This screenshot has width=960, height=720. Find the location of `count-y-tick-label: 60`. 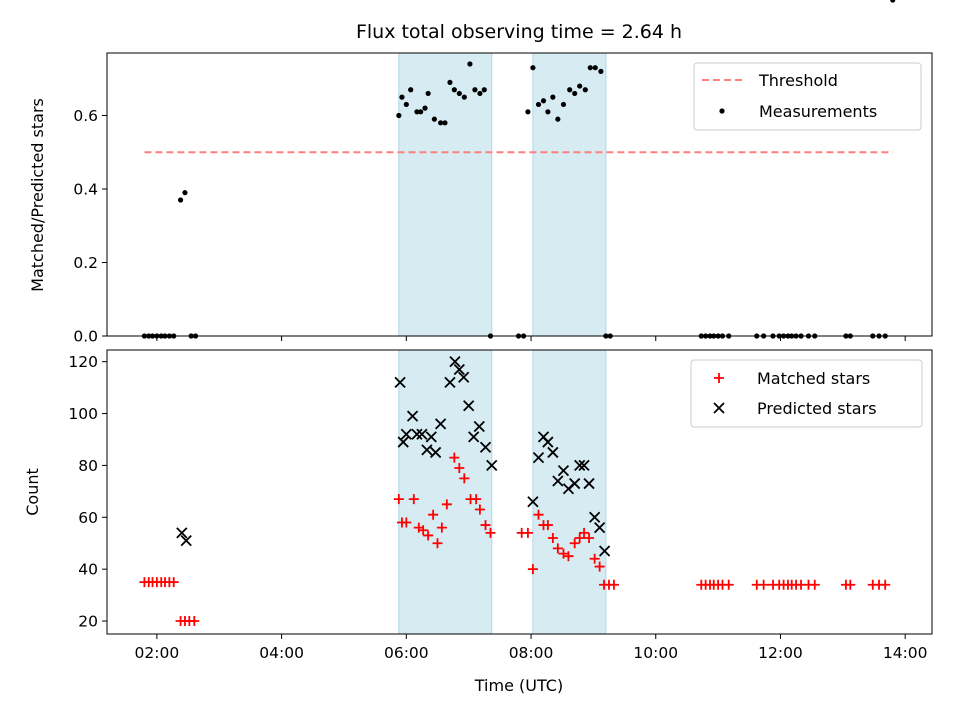

count-y-tick-label: 60 is located at coordinates (88, 518).